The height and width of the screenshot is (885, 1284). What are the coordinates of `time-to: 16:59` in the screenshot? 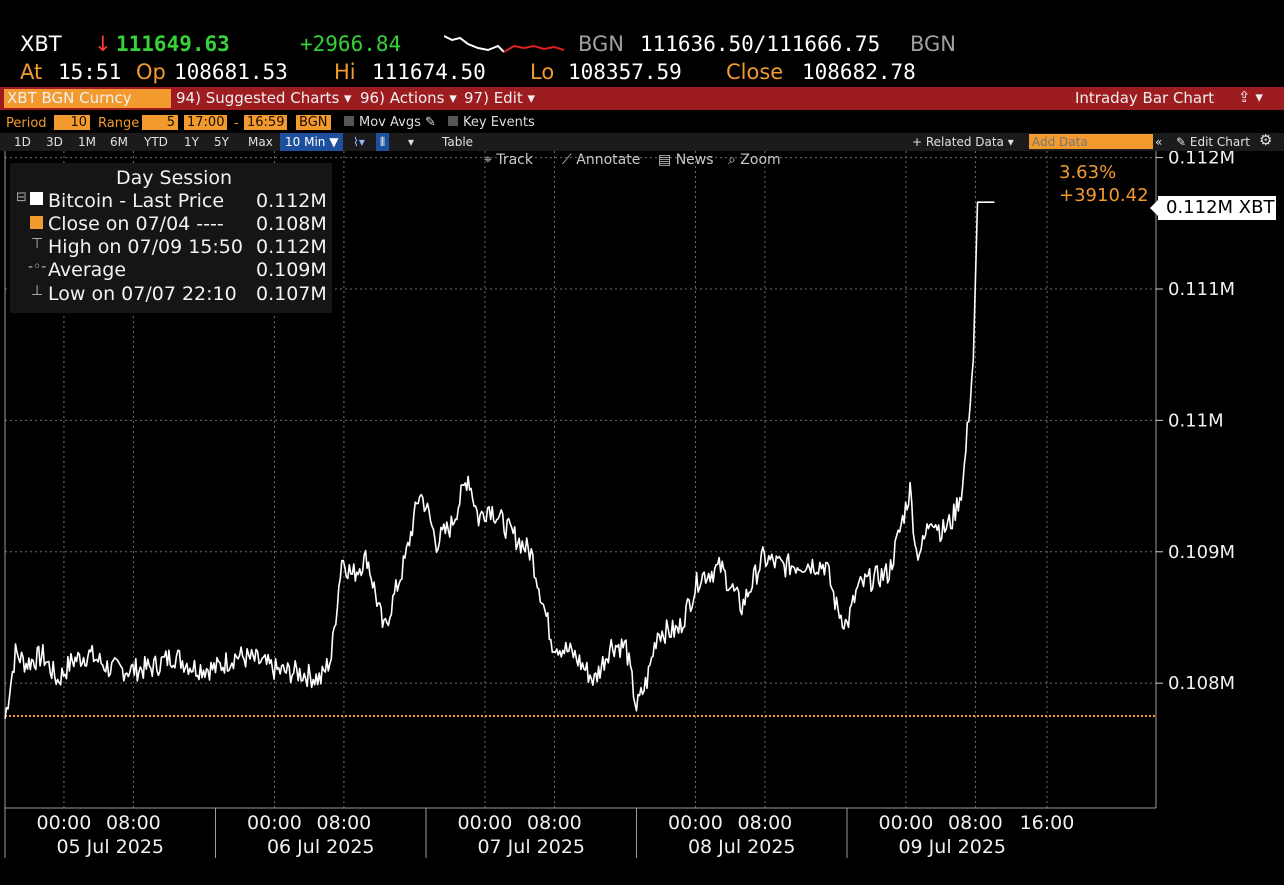 It's located at (266, 122).